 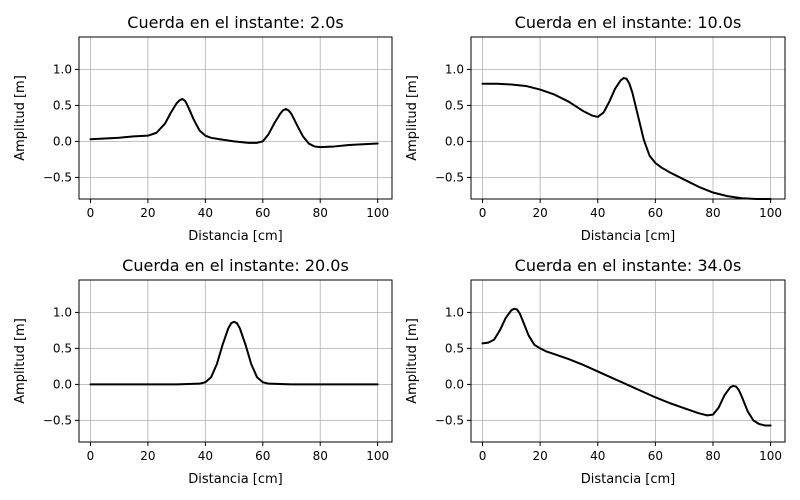 What do you see at coordinates (628, 22) in the screenshot?
I see `subplot-title: Cuerda en el instante: 10.0s` at bounding box center [628, 22].